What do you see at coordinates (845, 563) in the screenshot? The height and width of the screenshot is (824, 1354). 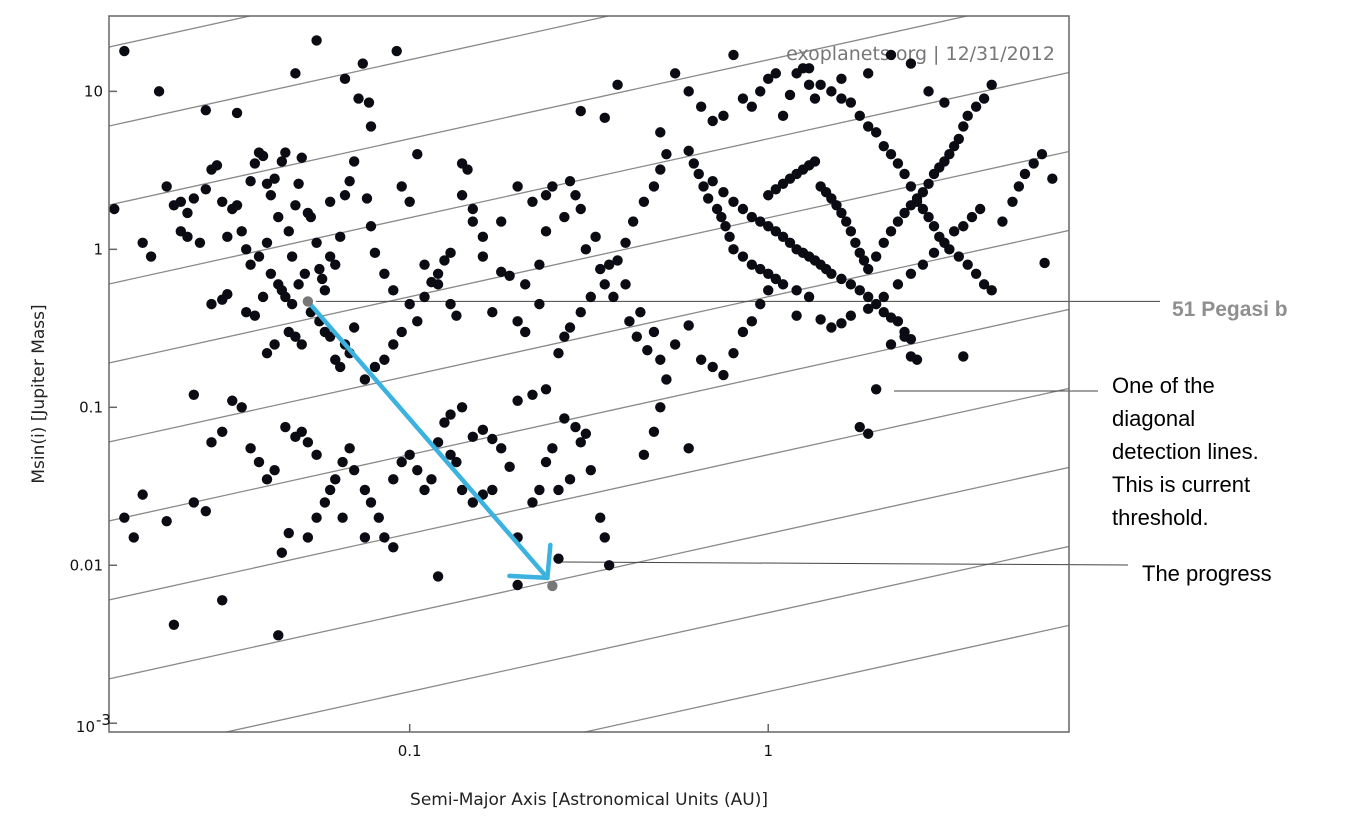 I see `leader-line-progress` at bounding box center [845, 563].